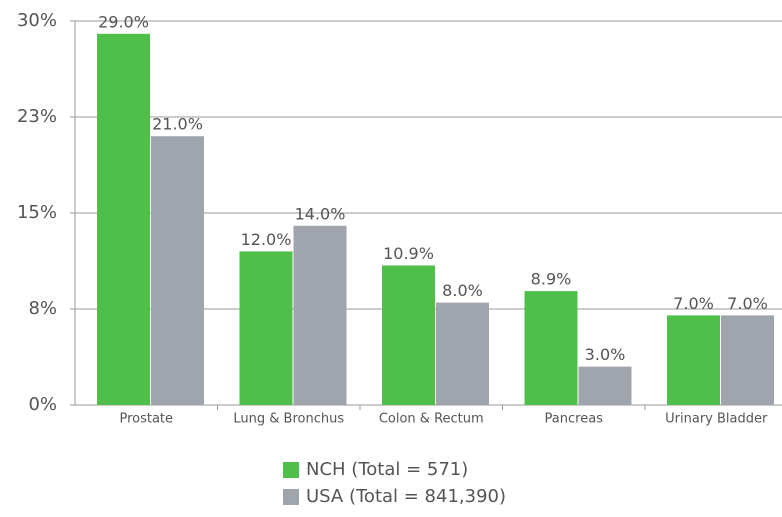 This screenshot has width=782, height=517. I want to click on data-label: 21.0%, so click(177, 124).